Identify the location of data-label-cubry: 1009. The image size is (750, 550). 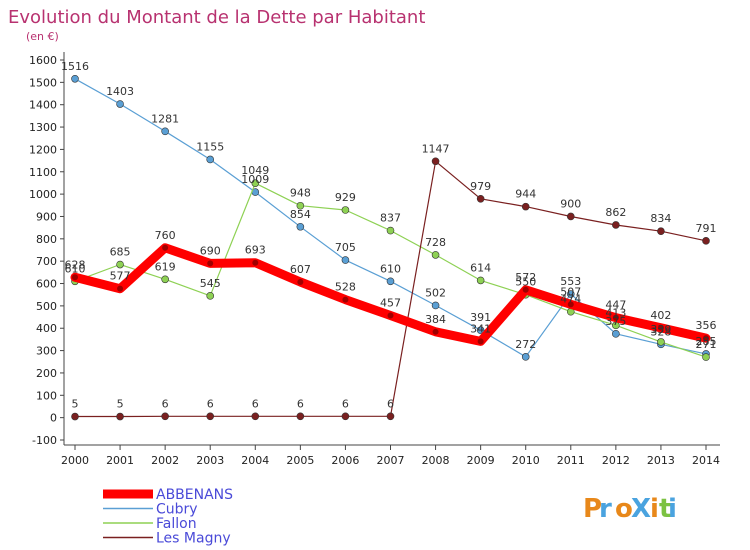
(255, 179).